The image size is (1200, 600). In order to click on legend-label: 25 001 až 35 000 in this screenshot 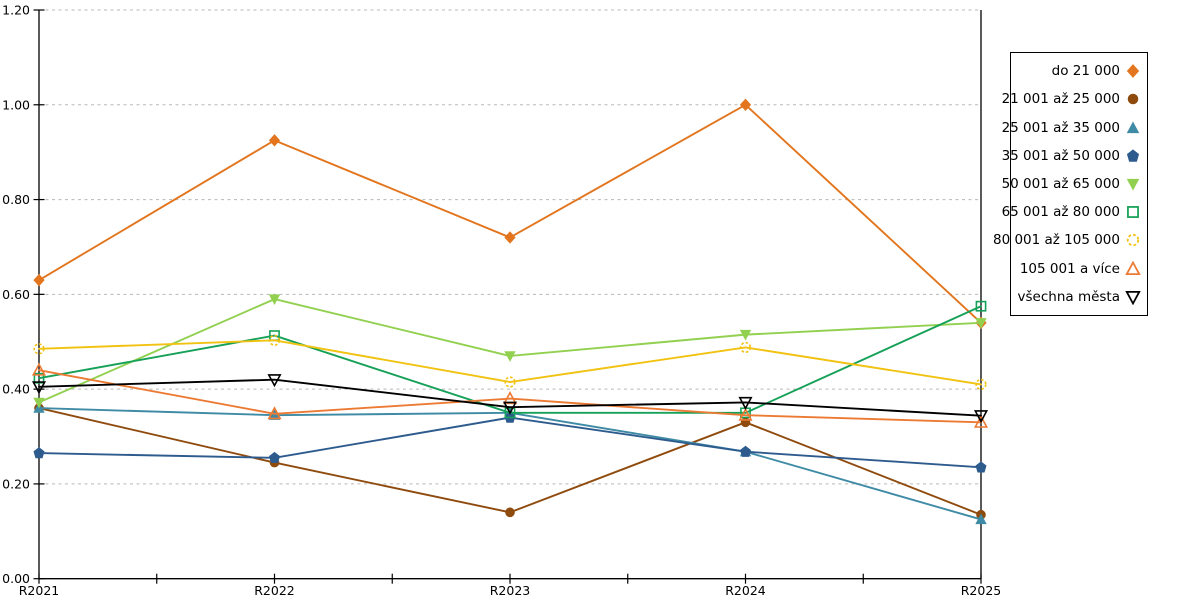, I will do `click(1060, 127)`.